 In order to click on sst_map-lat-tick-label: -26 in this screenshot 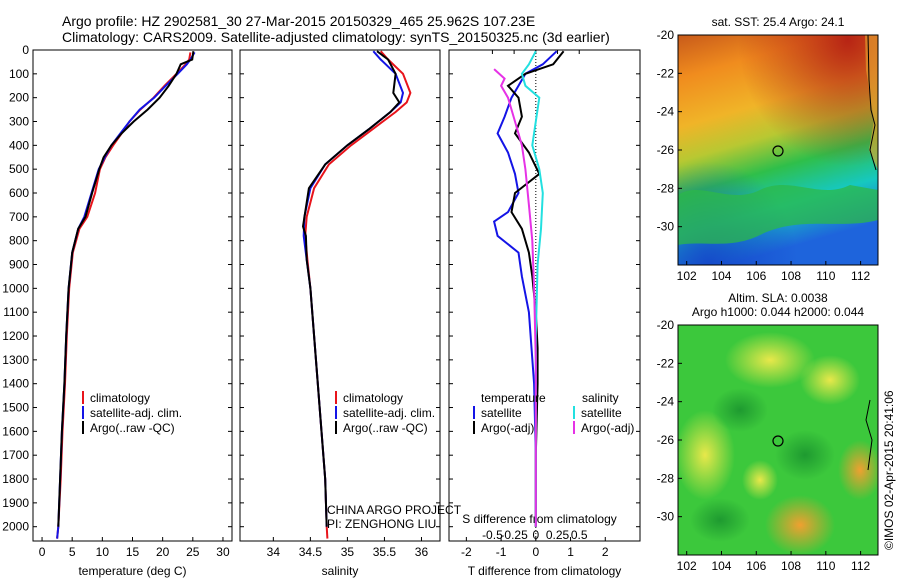, I will do `click(666, 150)`.